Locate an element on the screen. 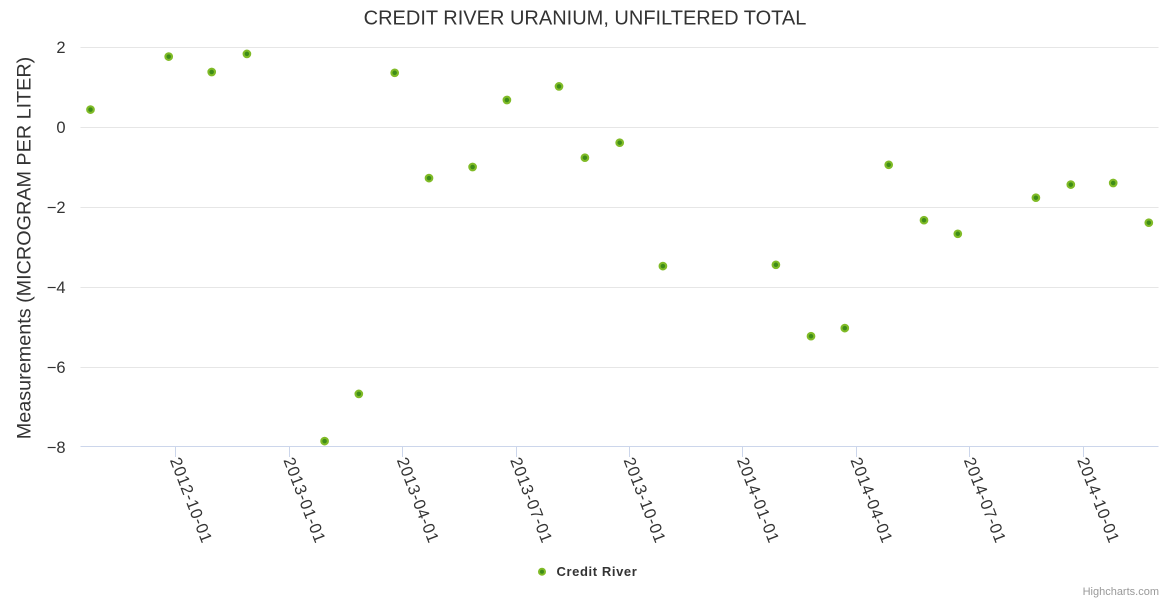 The height and width of the screenshot is (605, 1170). svg-text: 2 is located at coordinates (60, 48).